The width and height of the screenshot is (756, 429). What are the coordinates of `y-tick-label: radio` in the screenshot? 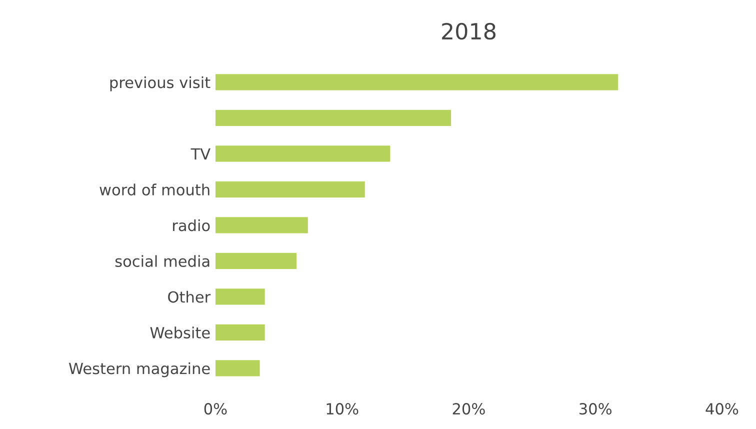 It's located at (191, 225).